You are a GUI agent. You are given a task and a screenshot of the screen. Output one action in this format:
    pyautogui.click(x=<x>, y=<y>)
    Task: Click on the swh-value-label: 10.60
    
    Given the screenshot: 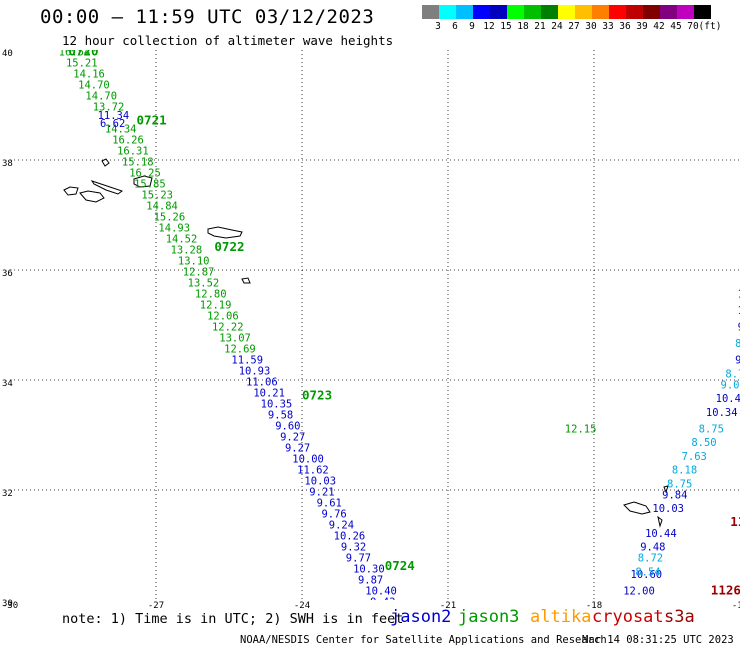 What is the action you would take?
    pyautogui.click(x=647, y=575)
    